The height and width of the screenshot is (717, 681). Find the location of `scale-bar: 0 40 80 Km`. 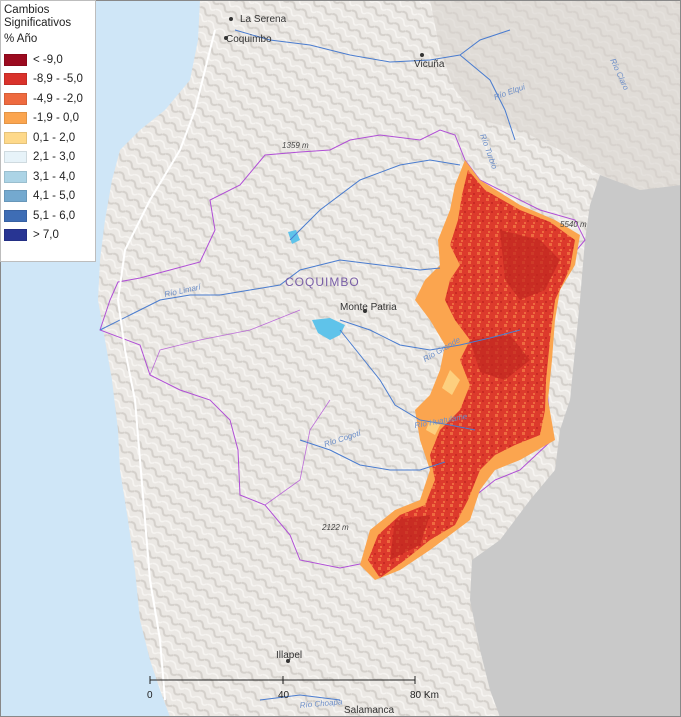

scale-bar: 0 40 80 Km is located at coordinates (293, 688).